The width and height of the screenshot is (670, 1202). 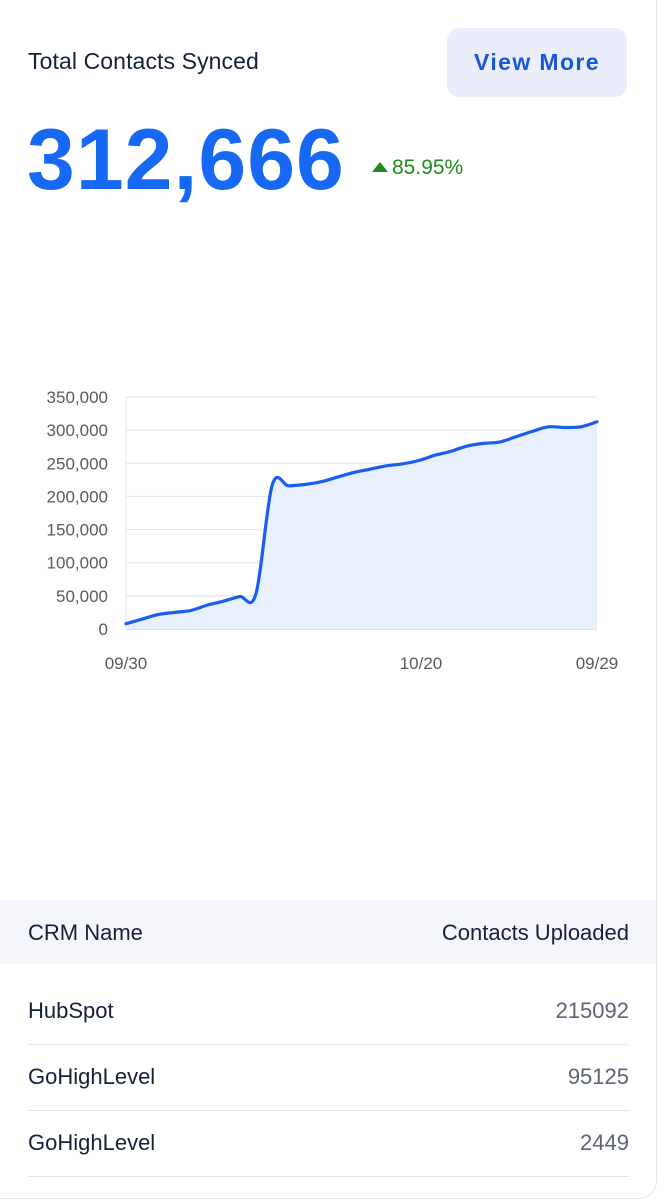 I want to click on series-line, so click(x=361, y=523).